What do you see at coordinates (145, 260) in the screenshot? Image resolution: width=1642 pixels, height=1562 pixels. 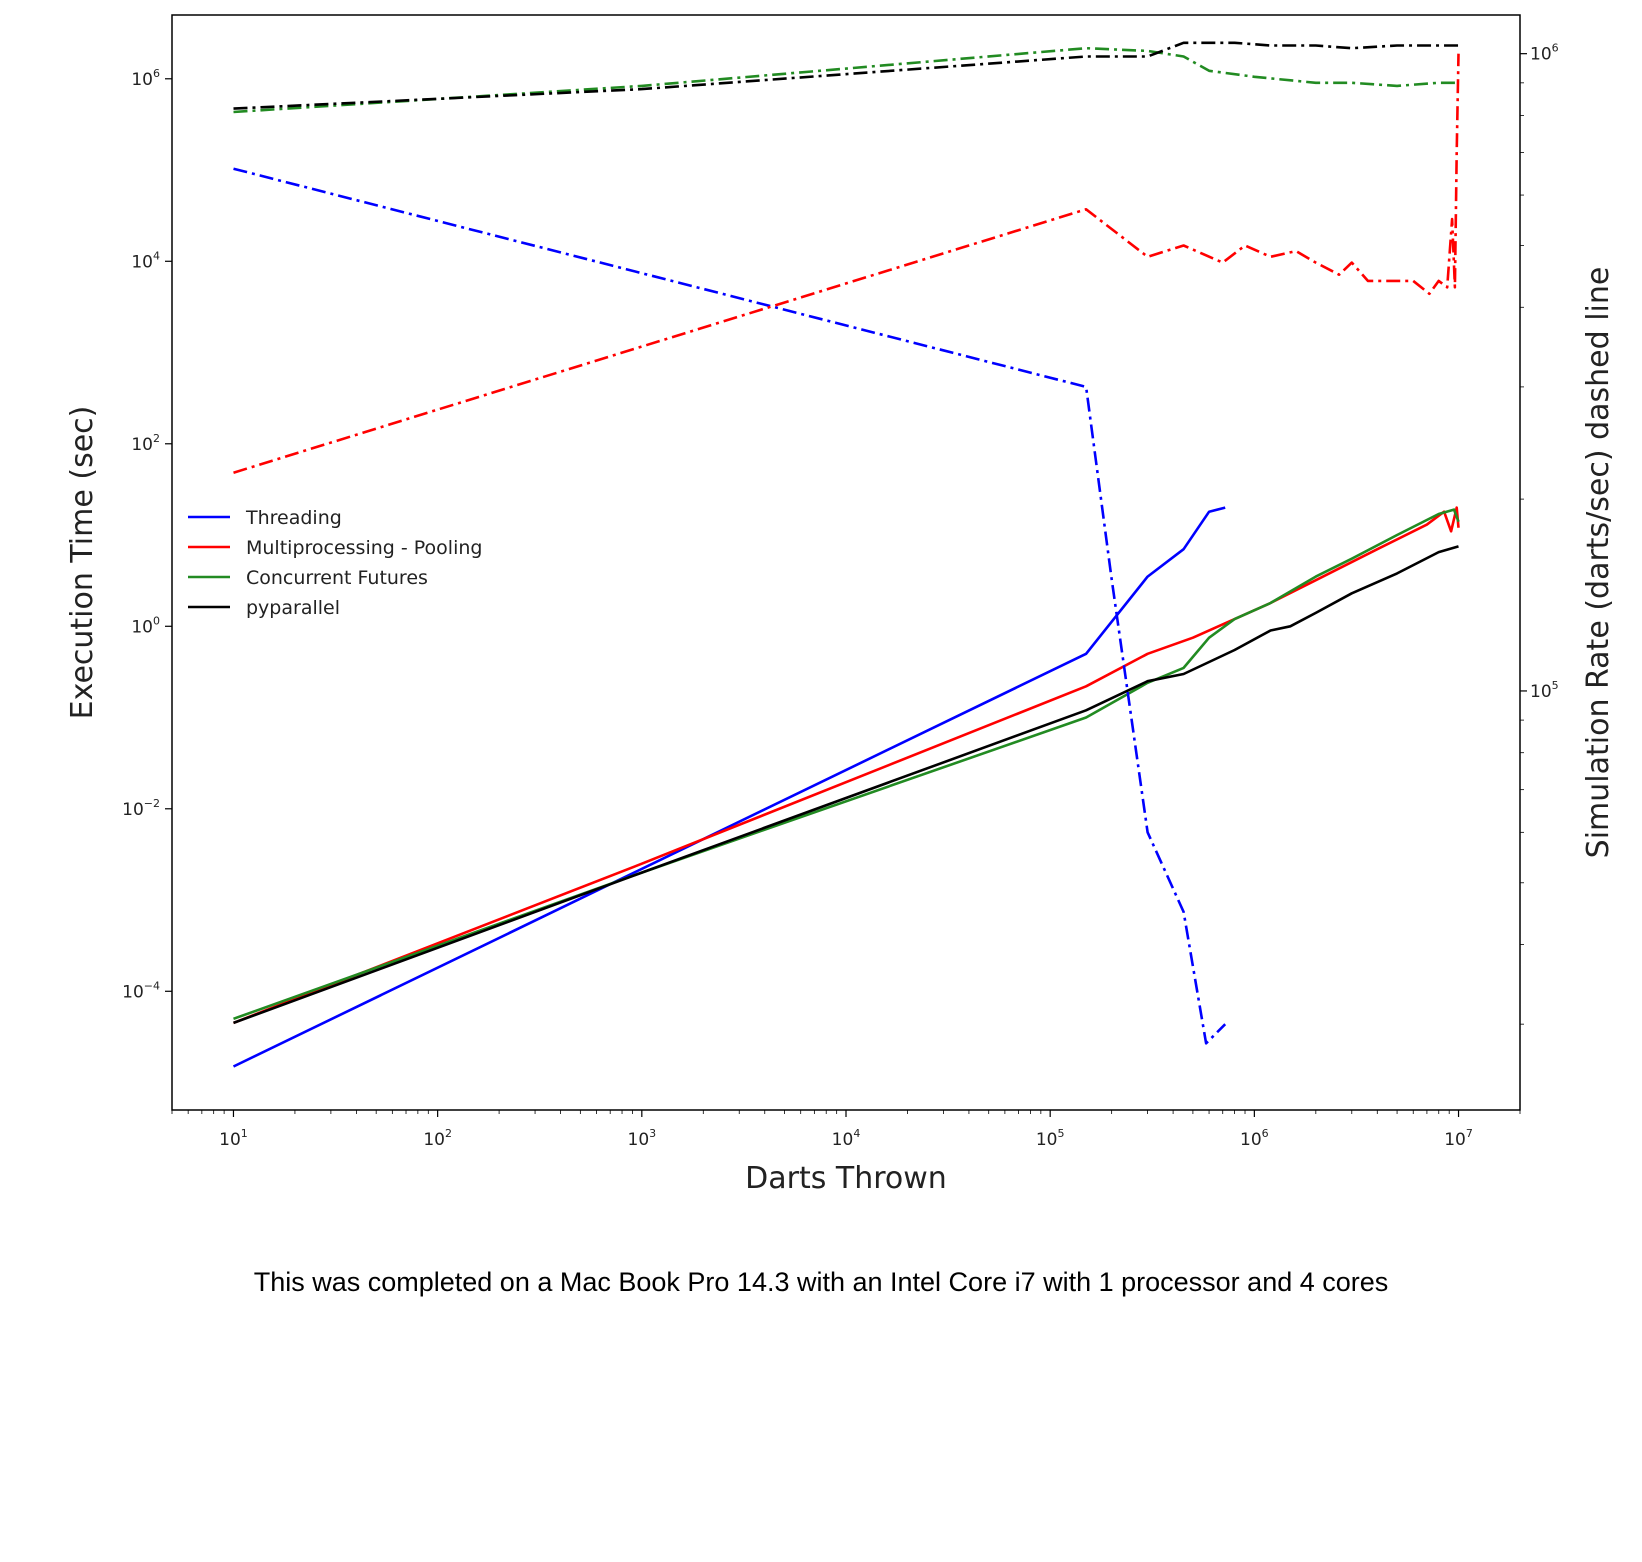 I see `y-left-tick-label: 10⁴` at bounding box center [145, 260].